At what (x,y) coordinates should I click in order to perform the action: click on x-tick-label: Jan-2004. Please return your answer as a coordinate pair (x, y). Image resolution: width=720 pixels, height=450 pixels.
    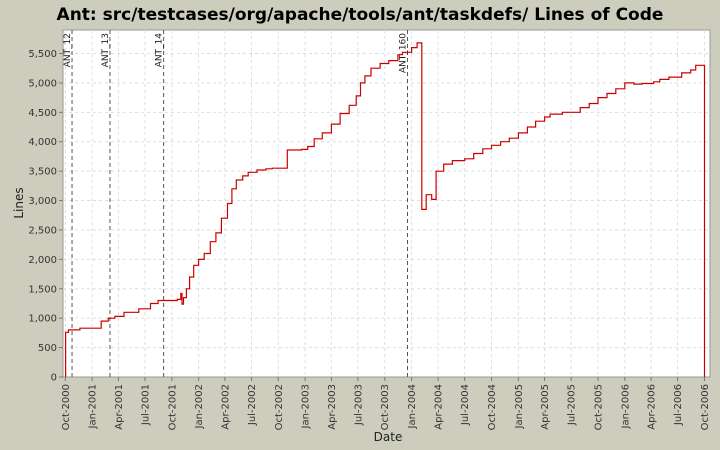
    Looking at the image, I should click on (412, 406).